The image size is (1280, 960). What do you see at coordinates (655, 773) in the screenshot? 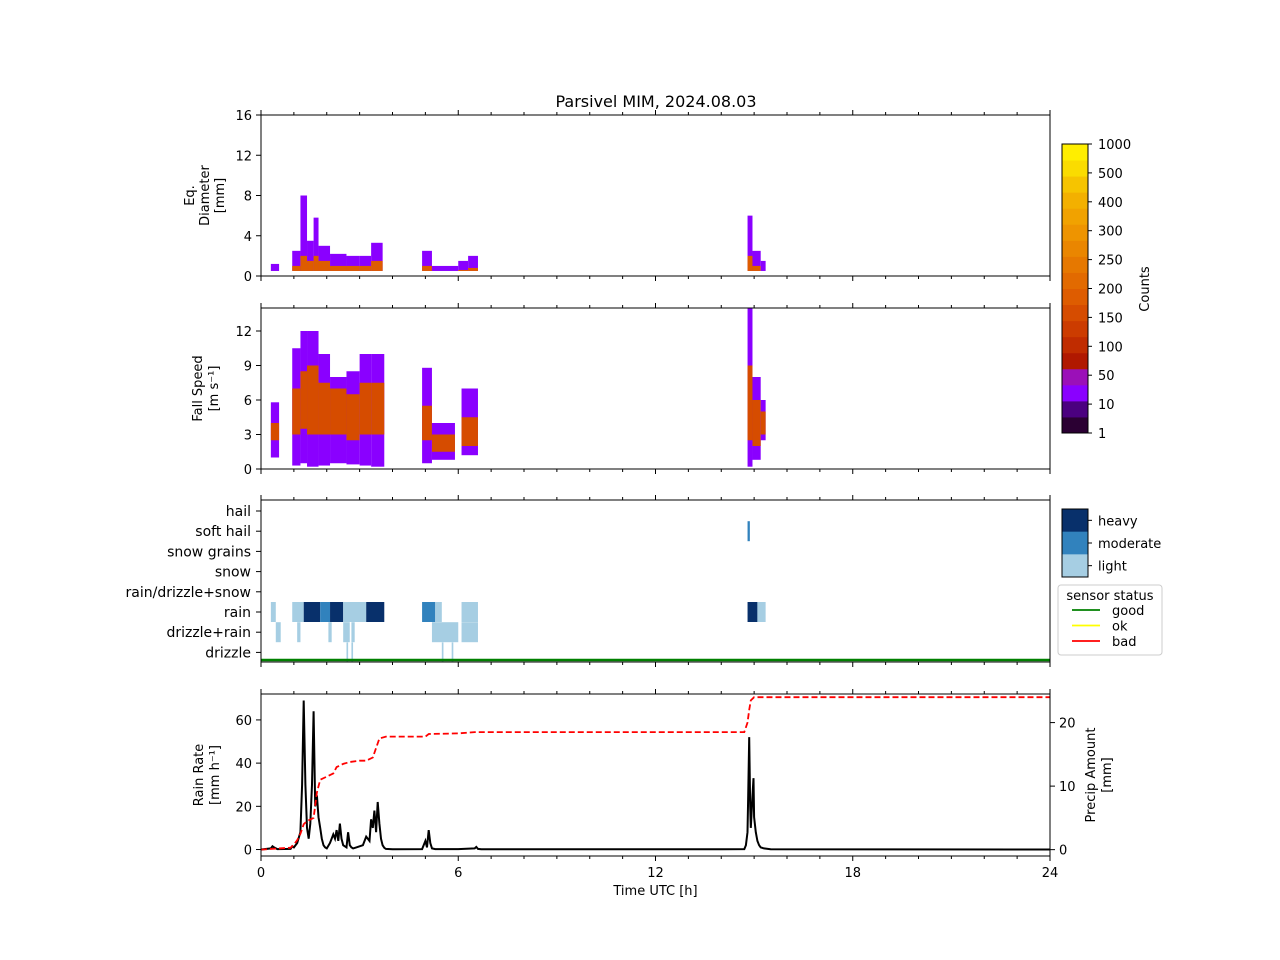
I see `precip-amount-line` at bounding box center [655, 773].